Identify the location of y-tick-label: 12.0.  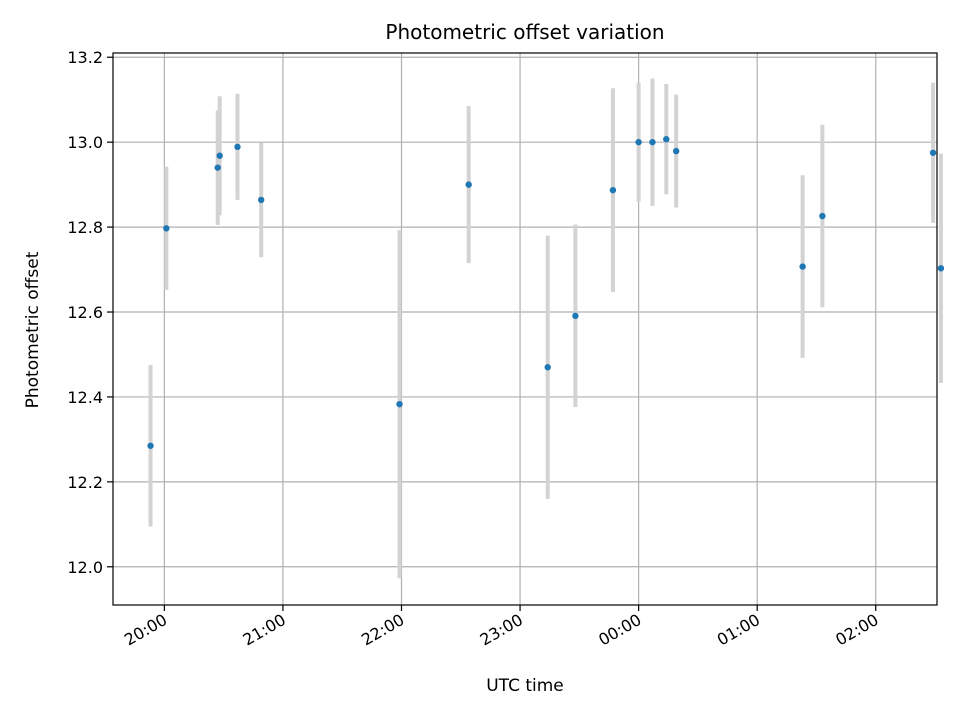
(85, 567).